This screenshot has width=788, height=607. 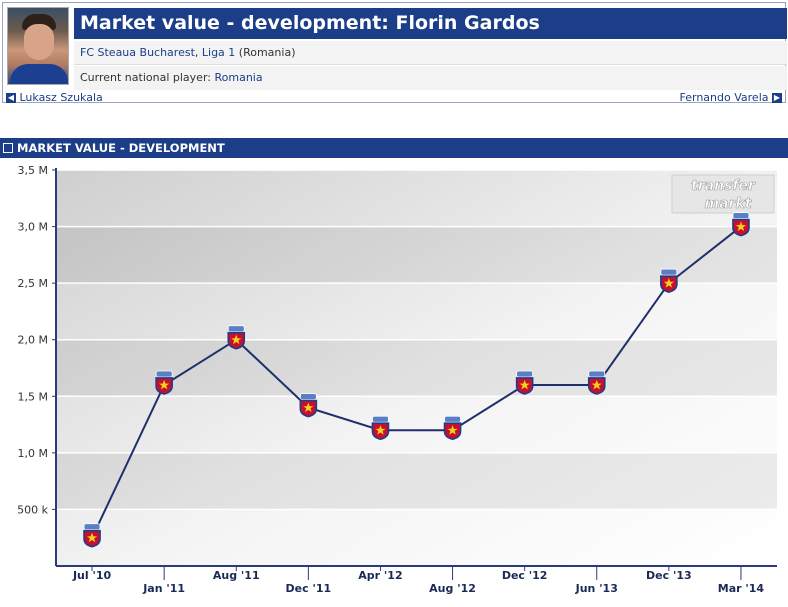 I want to click on watermark-line1: transfer, so click(x=723, y=186).